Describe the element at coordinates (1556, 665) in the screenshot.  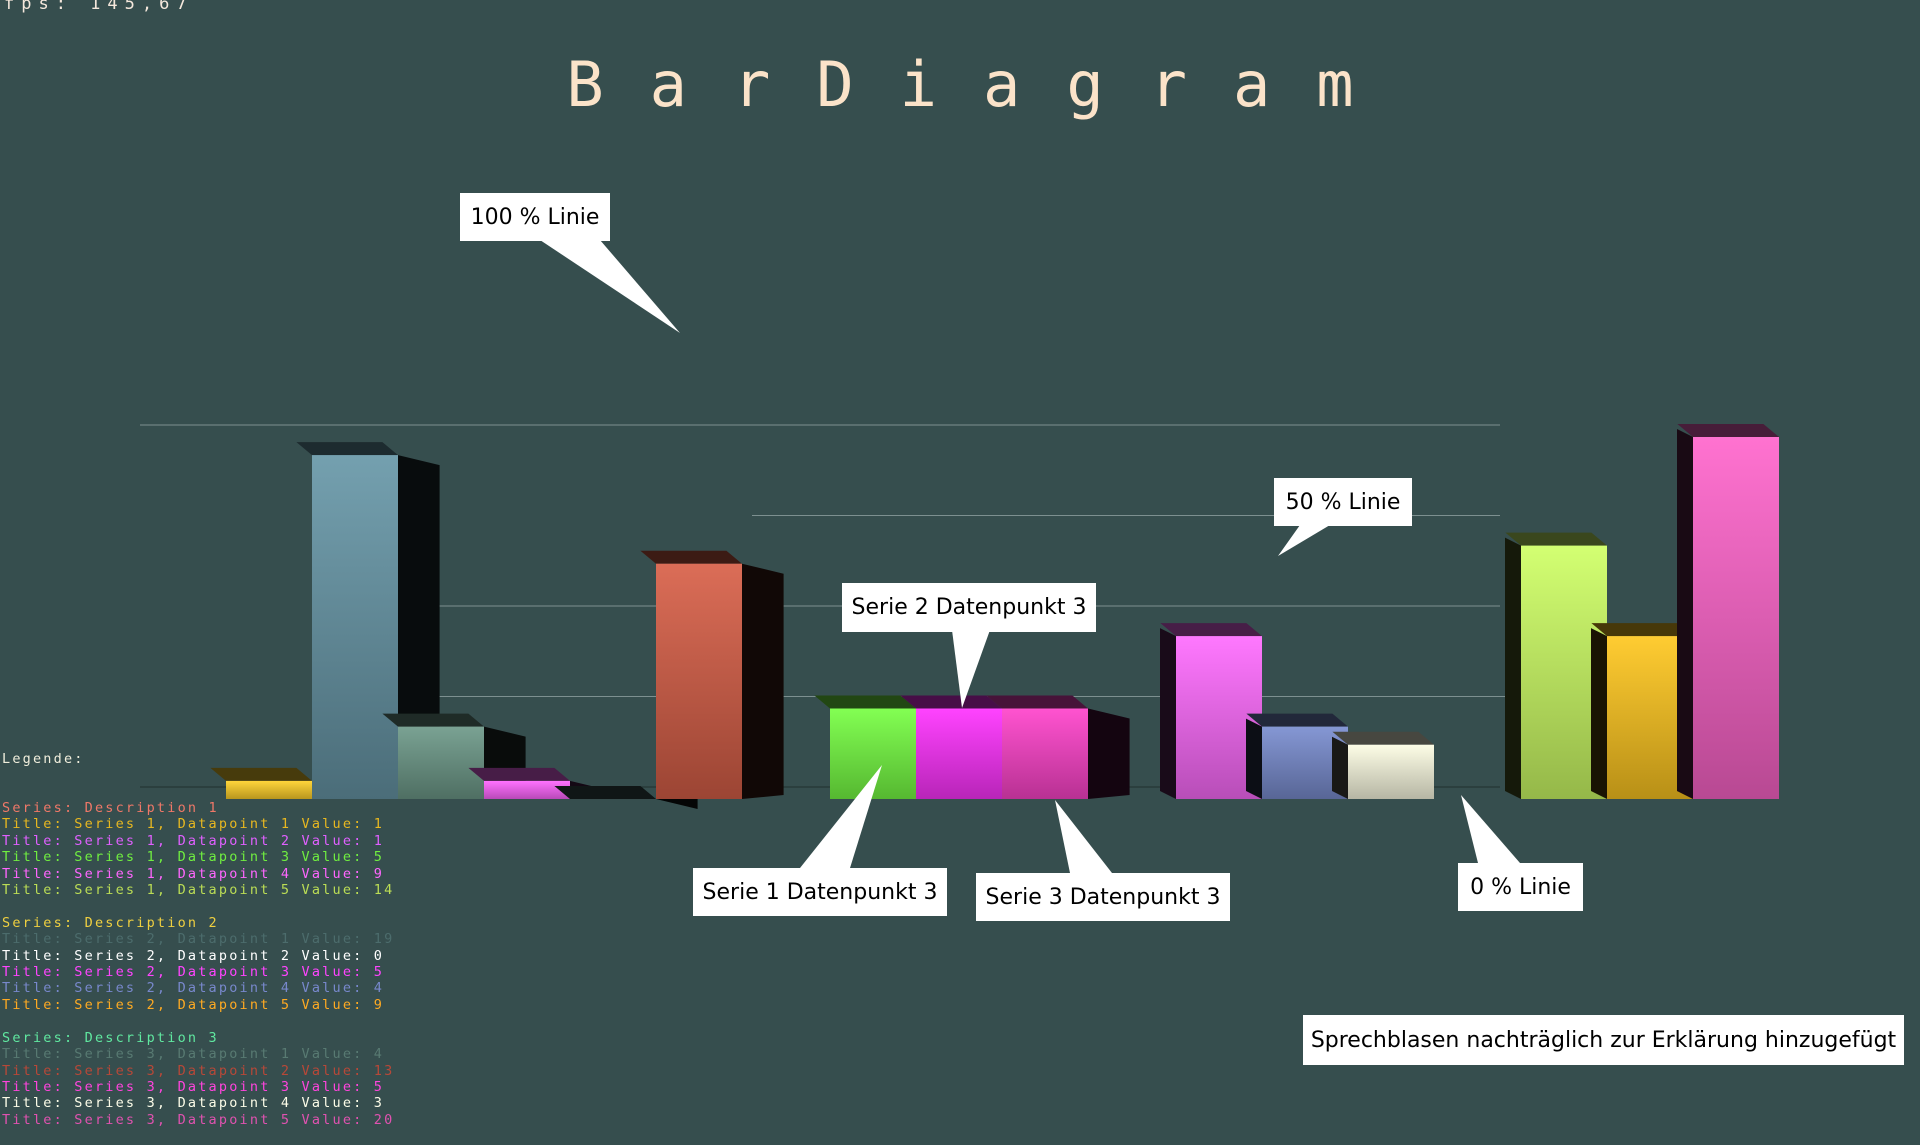
I see `bar-series1-datapoint5` at that location.